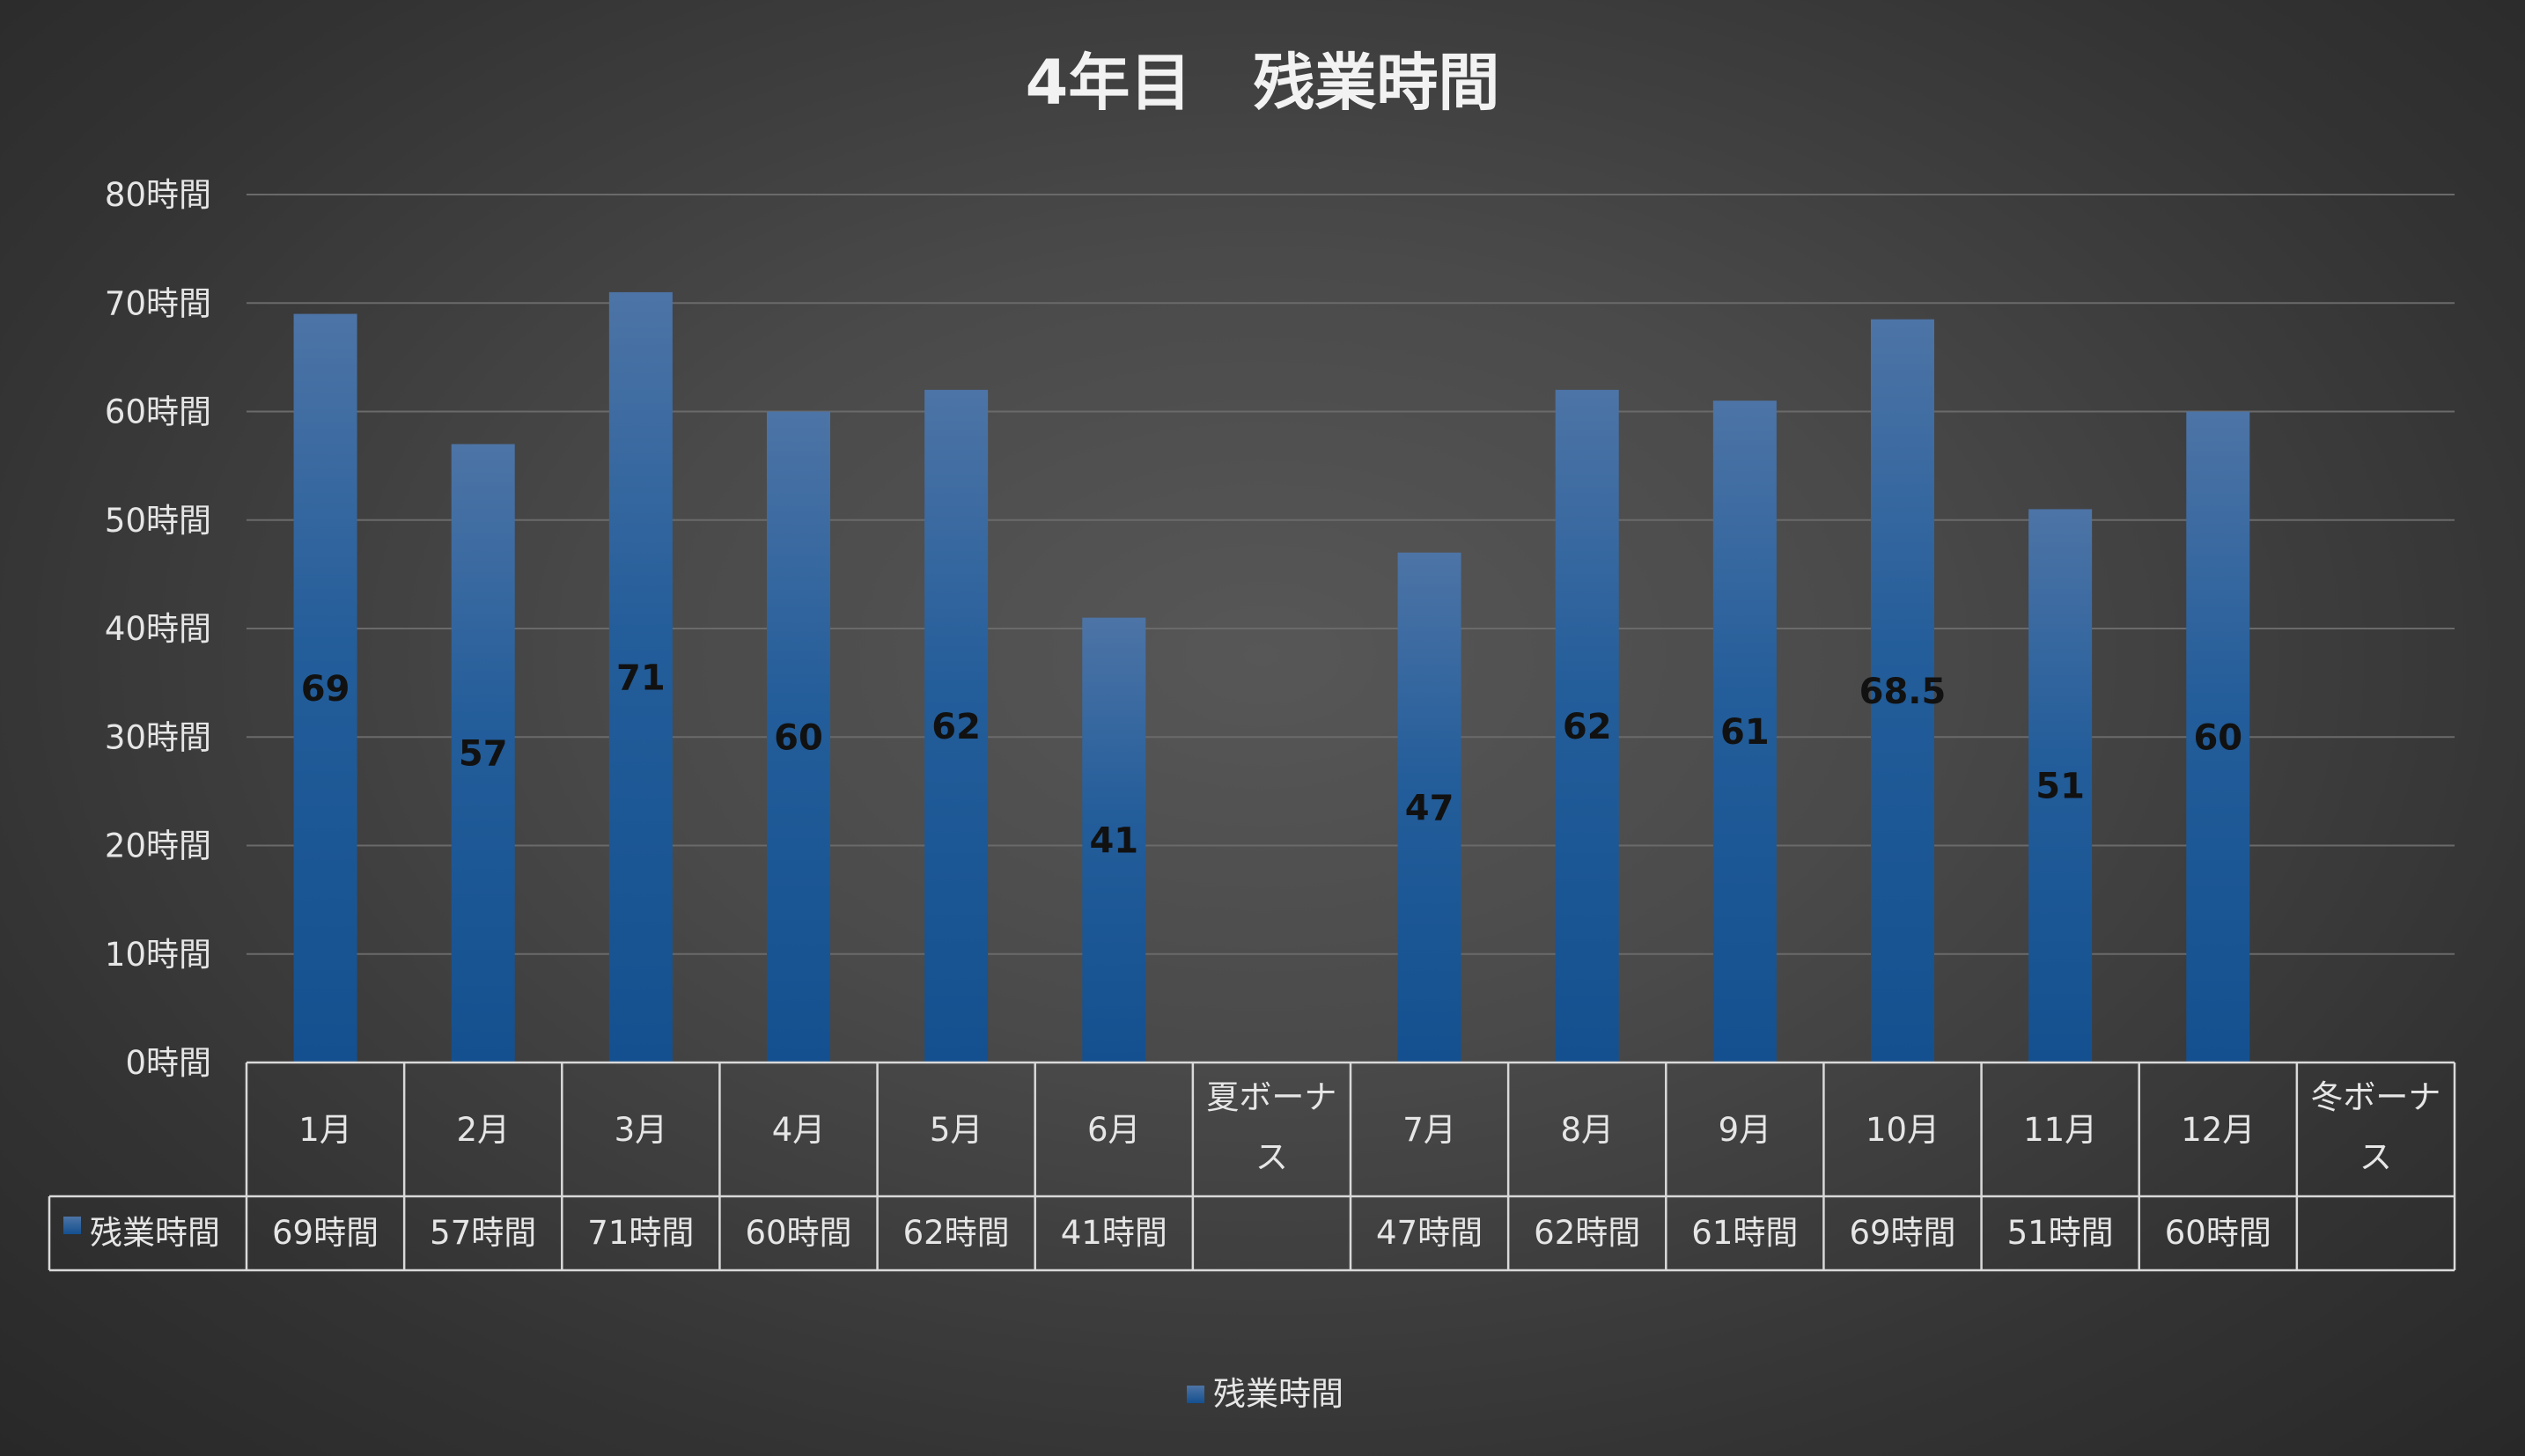  Describe the element at coordinates (956, 1130) in the screenshot. I see `category-label: 5月` at that location.